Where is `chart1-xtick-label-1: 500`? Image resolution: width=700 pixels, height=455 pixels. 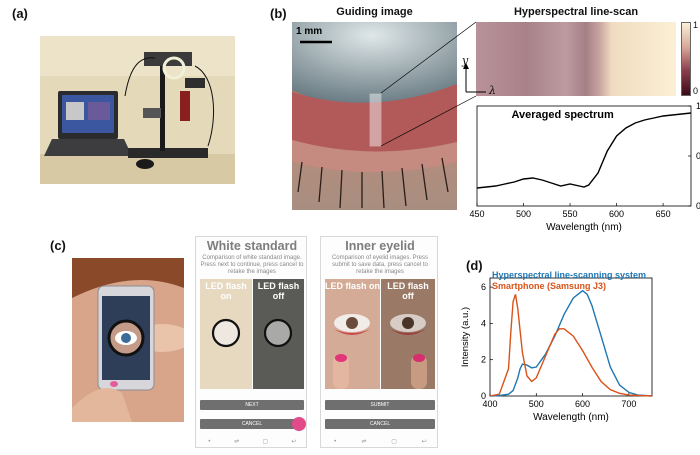
chart1-xtick-label-1: 500 is located at coordinates (523, 214).